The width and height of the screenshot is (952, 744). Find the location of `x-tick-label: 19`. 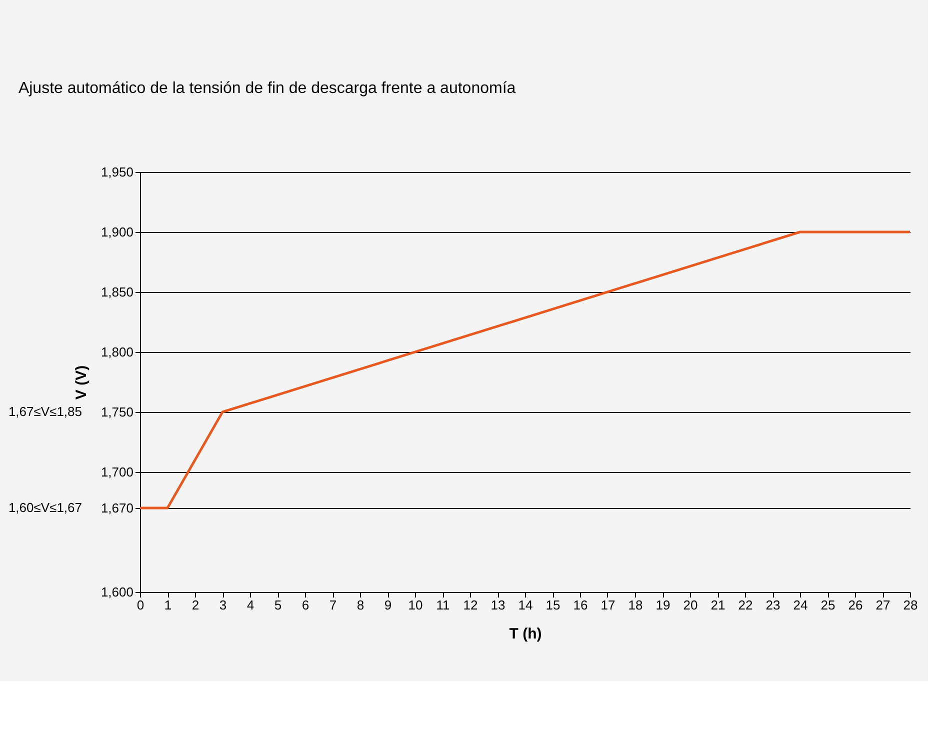

x-tick-label: 19 is located at coordinates (663, 605).